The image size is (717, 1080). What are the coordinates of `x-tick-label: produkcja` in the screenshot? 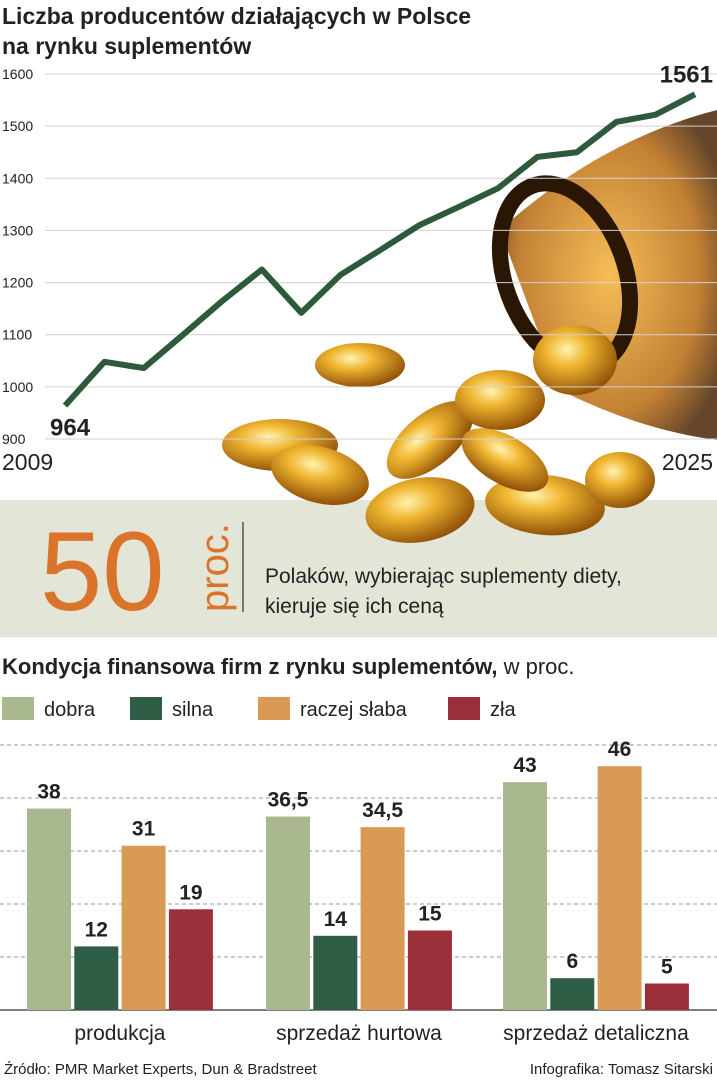 It's located at (119, 1033).